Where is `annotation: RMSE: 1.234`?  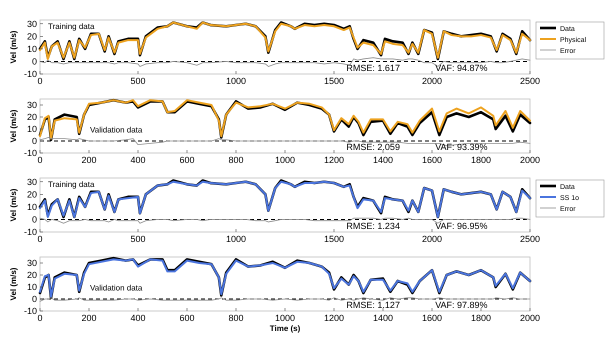 annotation: RMSE: 1.234 is located at coordinates (373, 226).